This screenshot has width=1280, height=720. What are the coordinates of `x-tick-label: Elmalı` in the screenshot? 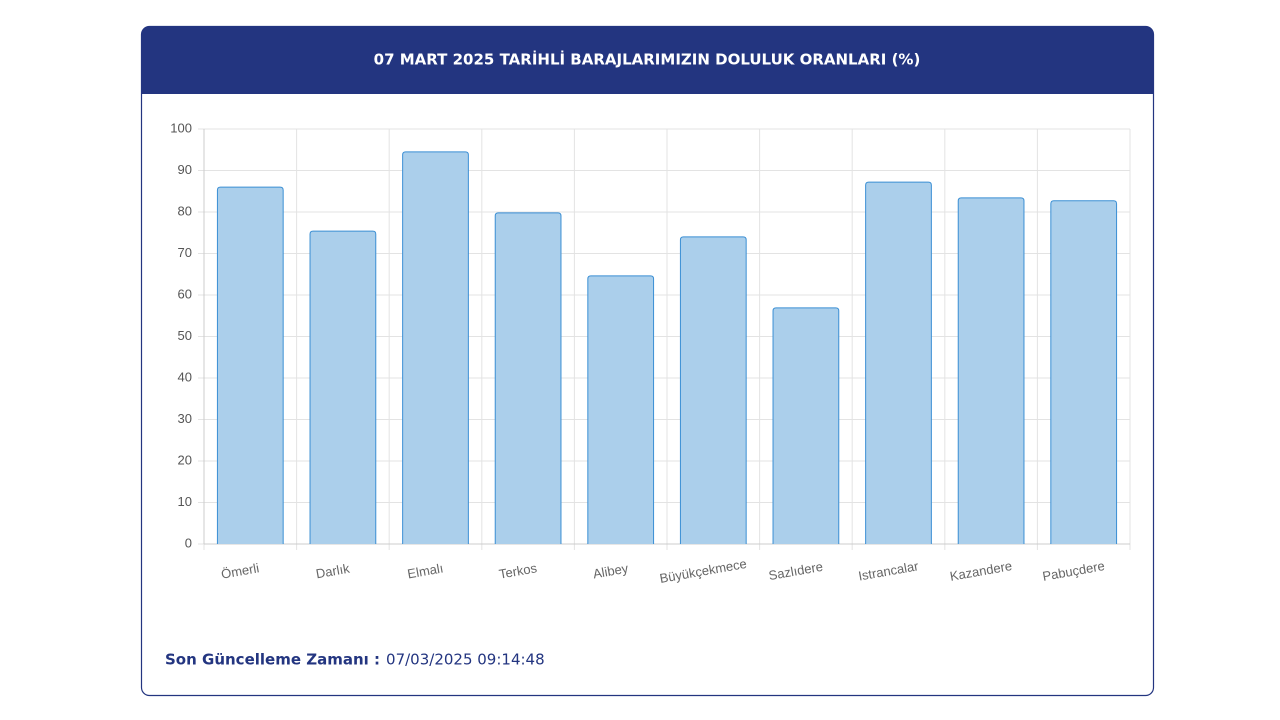 It's located at (425, 570).